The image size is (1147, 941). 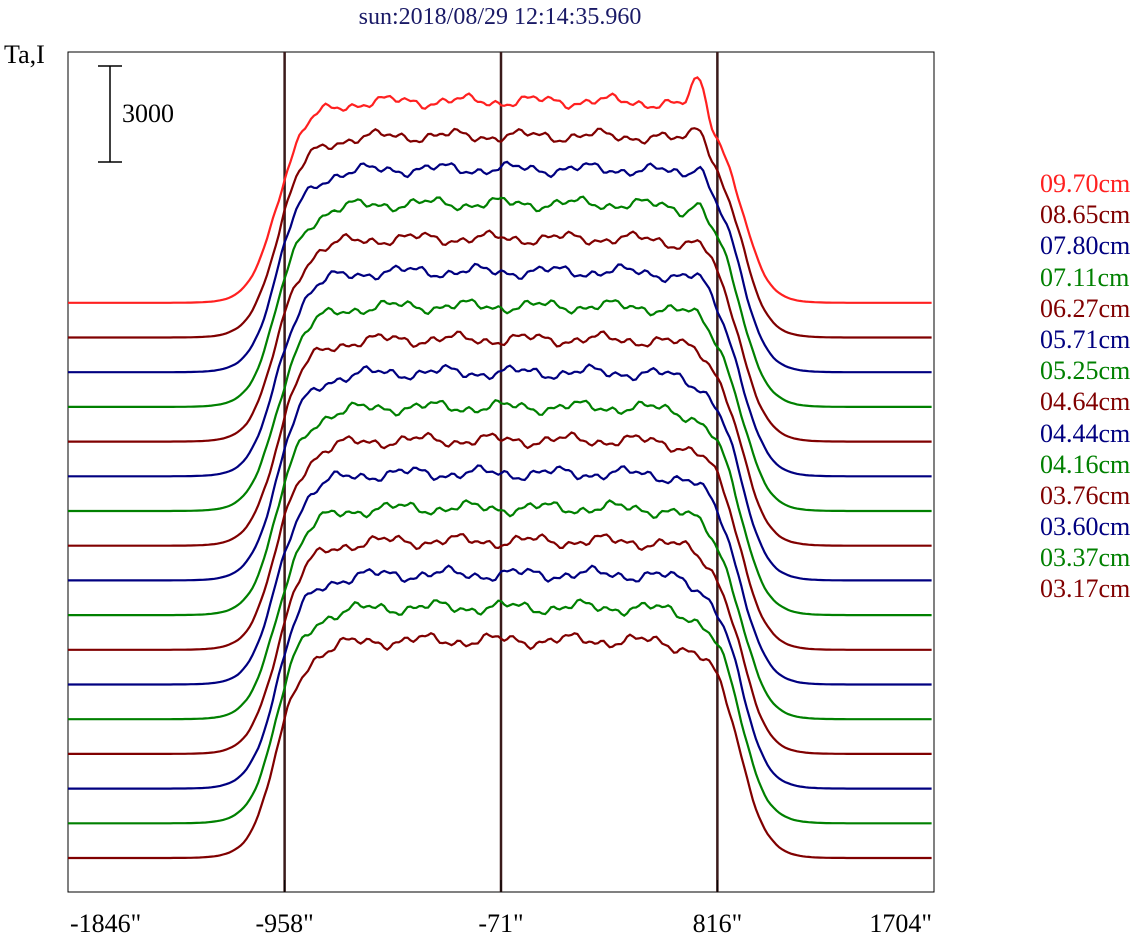 What do you see at coordinates (148, 113) in the screenshot?
I see `scale-bar-label: 3000` at bounding box center [148, 113].